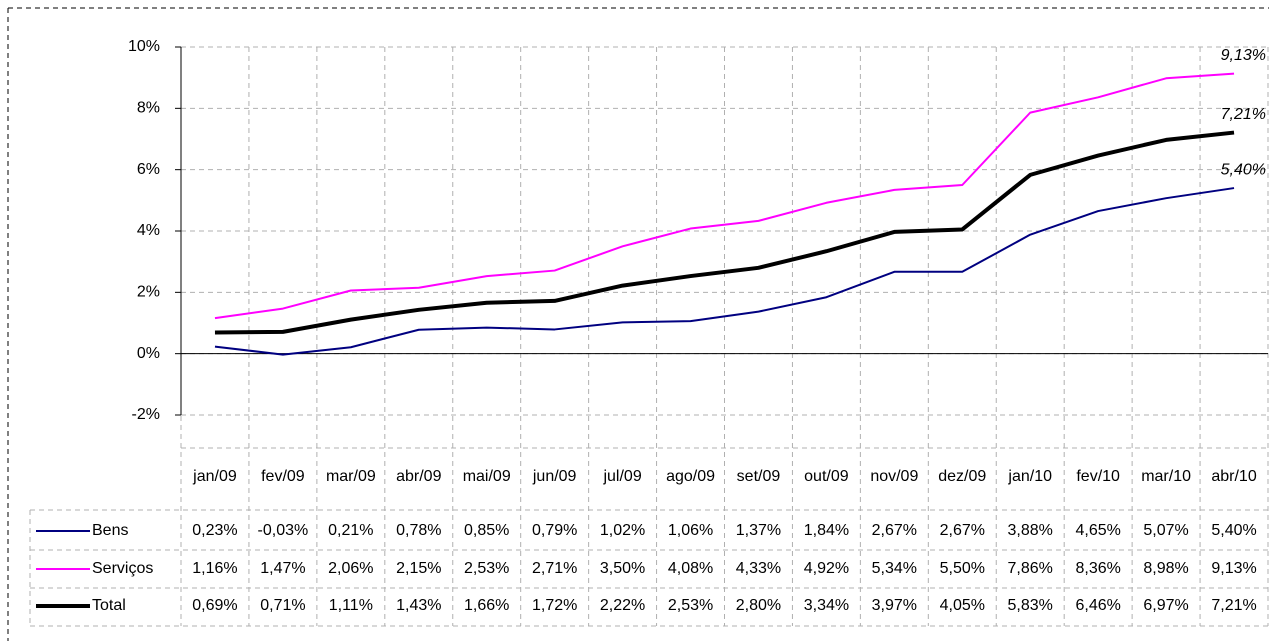 This screenshot has width=1269, height=641. Describe the element at coordinates (110, 530) in the screenshot. I see `legend-label: Bens` at that location.